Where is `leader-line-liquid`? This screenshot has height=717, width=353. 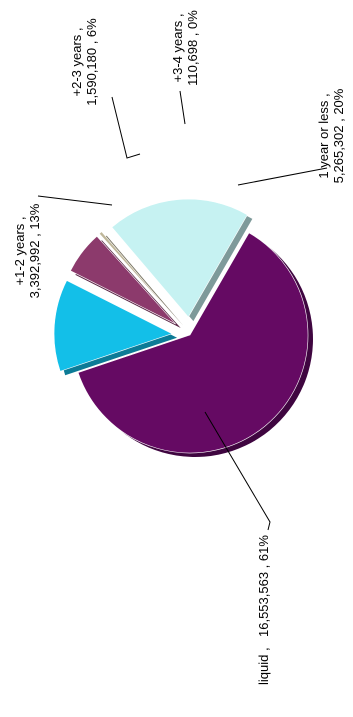
leader-line-liquid is located at coordinates (237, 471).